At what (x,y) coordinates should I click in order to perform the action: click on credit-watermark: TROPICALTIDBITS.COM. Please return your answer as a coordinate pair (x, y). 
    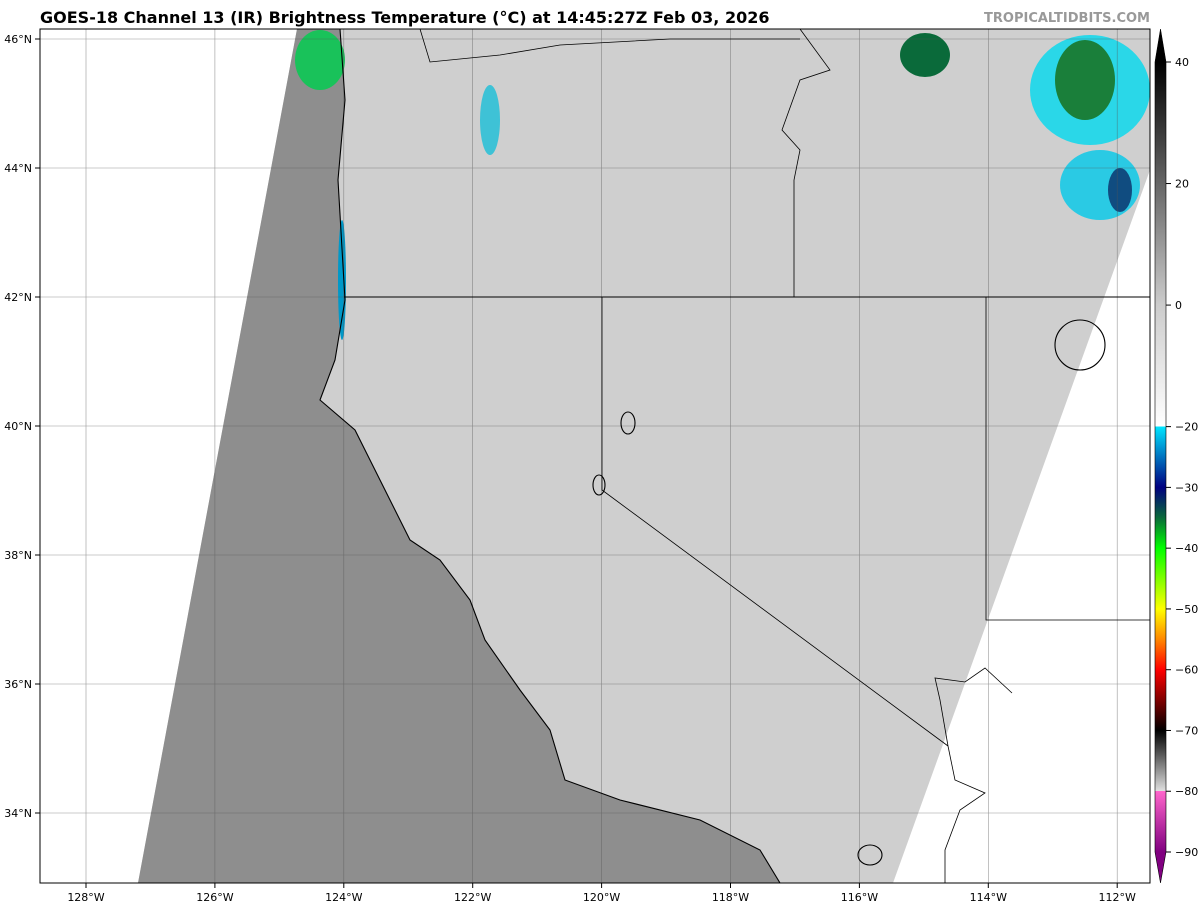
    Looking at the image, I should click on (1067, 18).